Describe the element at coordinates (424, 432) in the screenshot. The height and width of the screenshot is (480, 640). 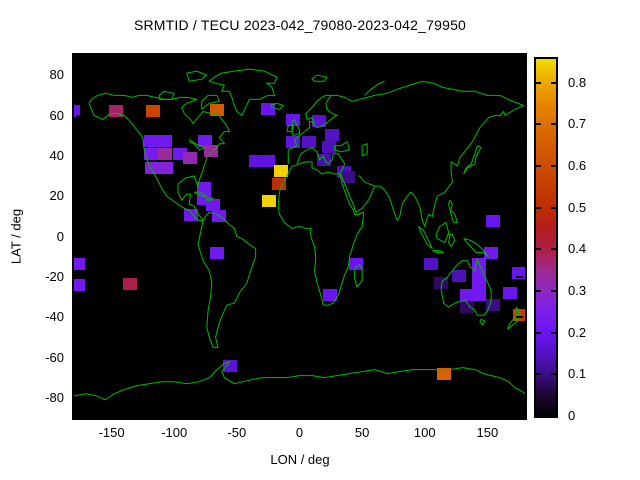
I see `x-axis-tick-label: 100` at that location.